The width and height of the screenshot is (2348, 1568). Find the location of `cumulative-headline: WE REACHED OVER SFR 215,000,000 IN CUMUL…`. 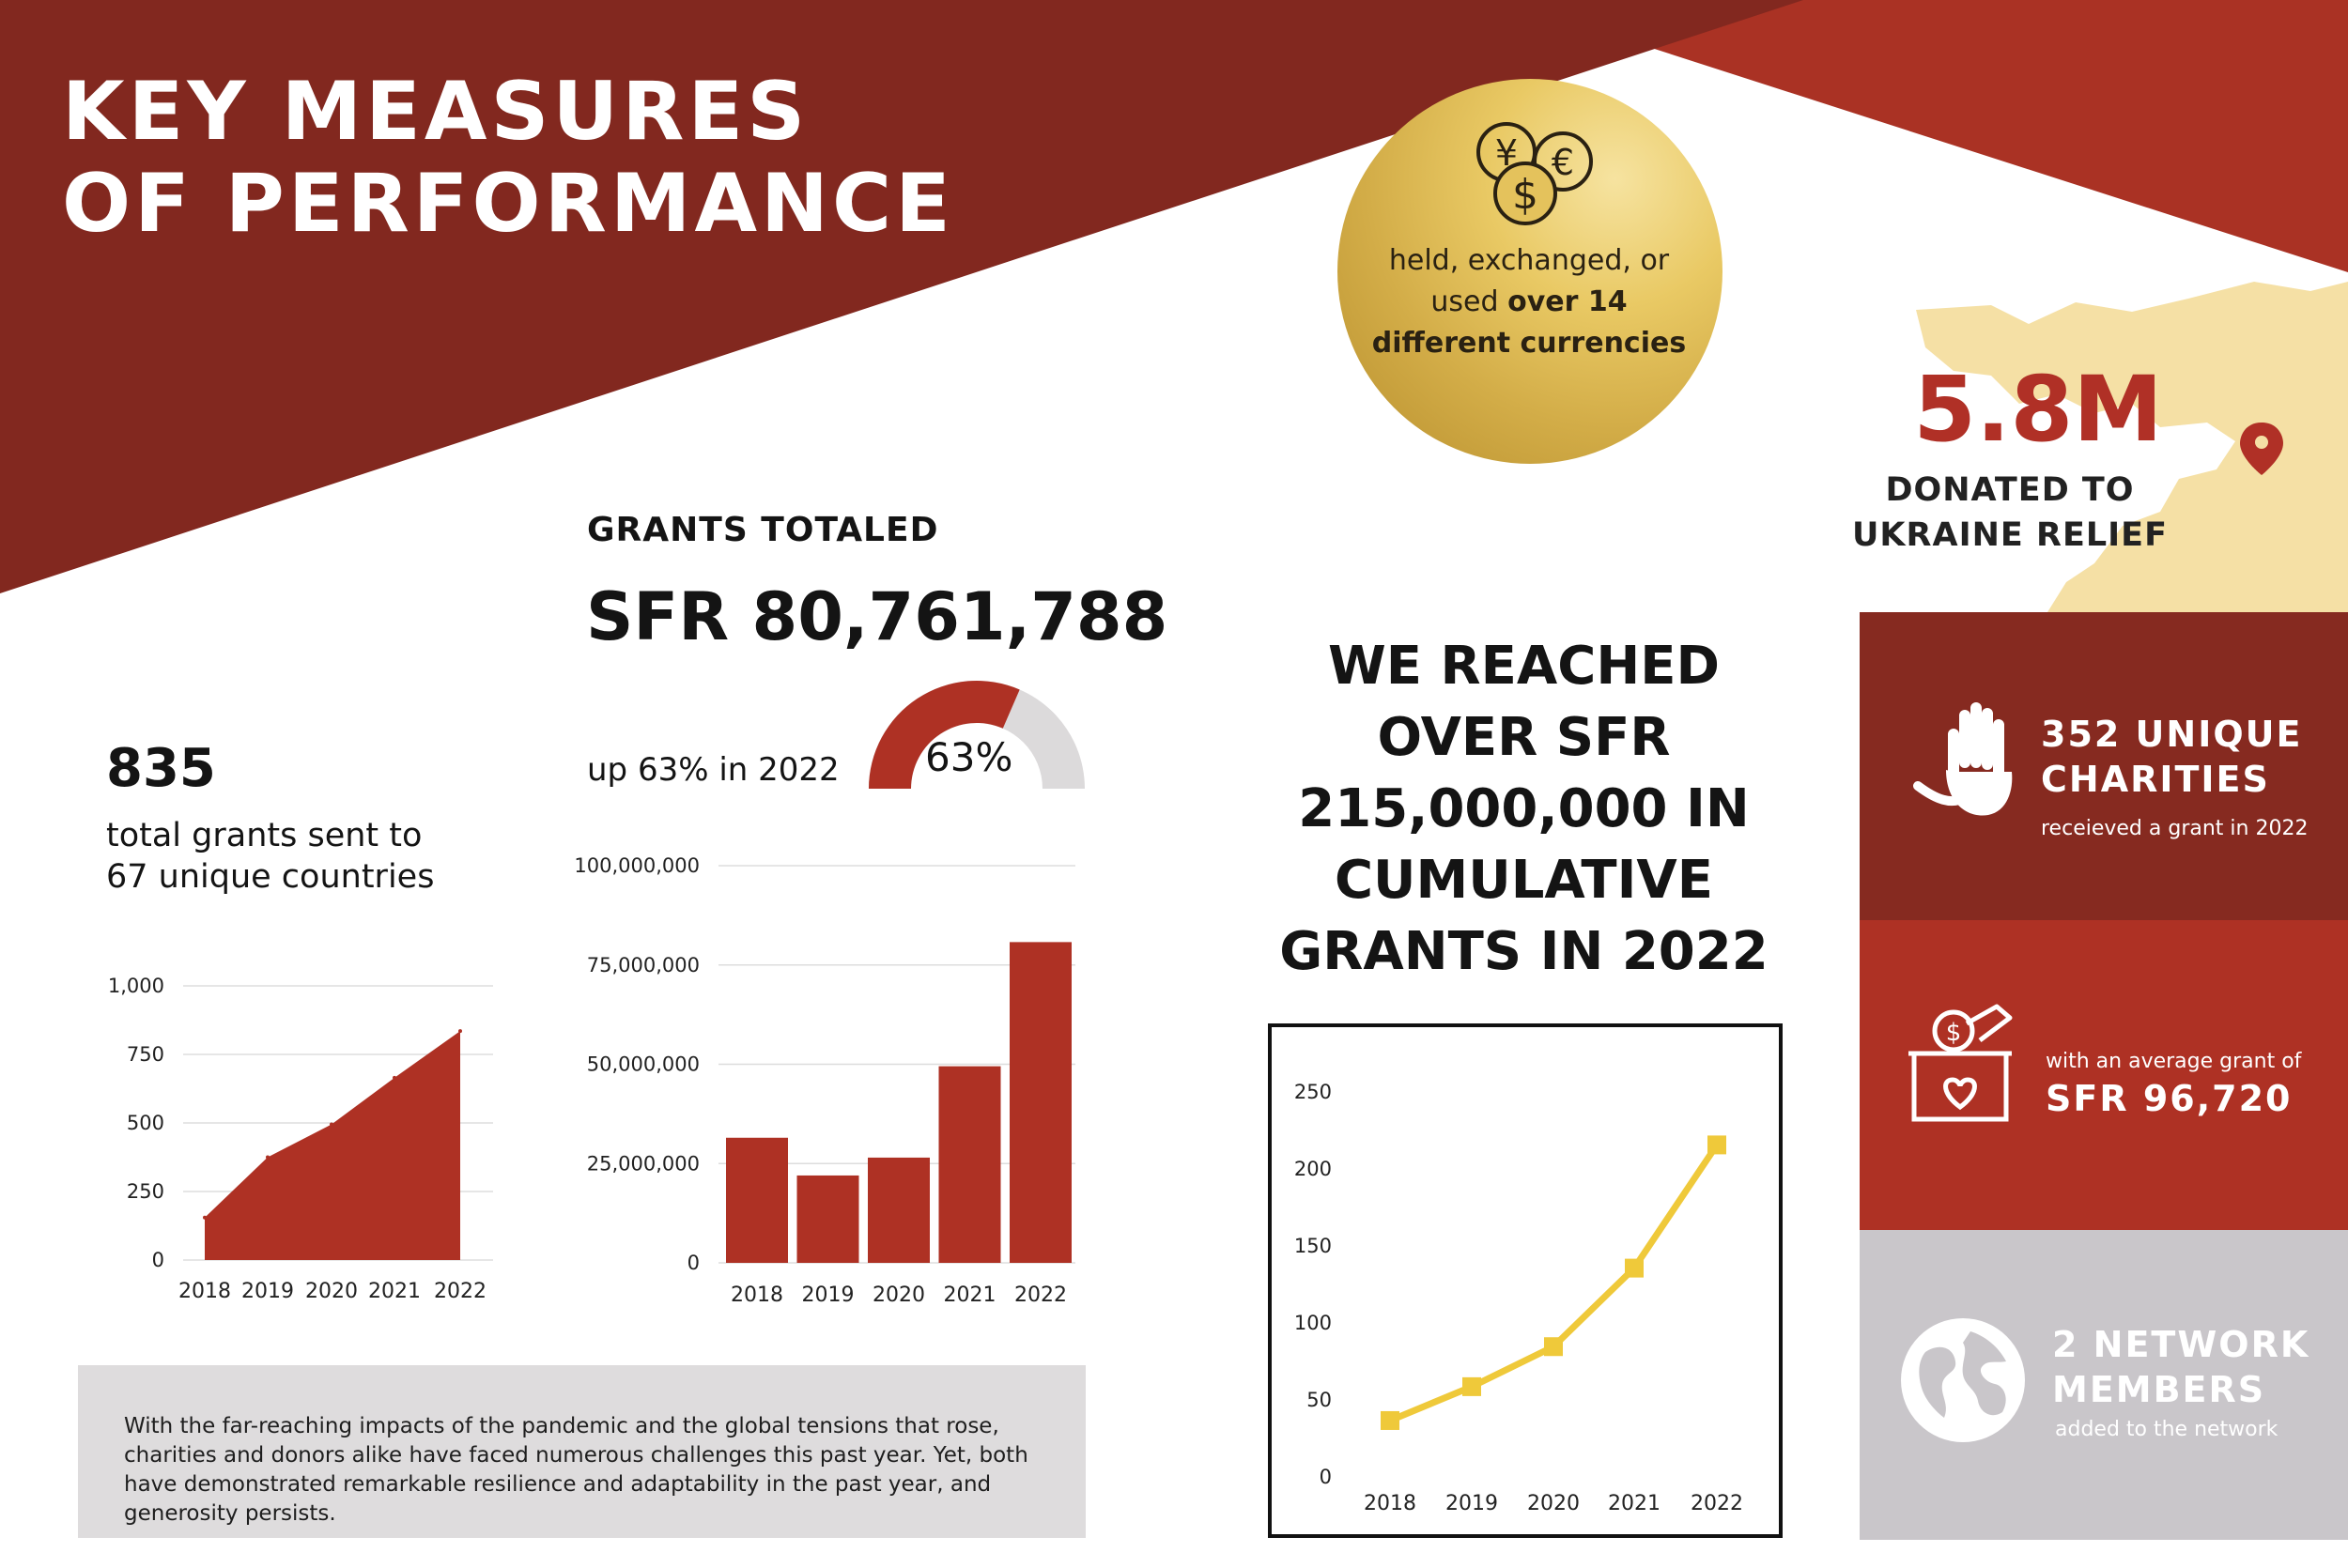

cumulative-headline: WE REACHED OVER SFR 215,000,000 IN CUMUL… is located at coordinates (1524, 809).